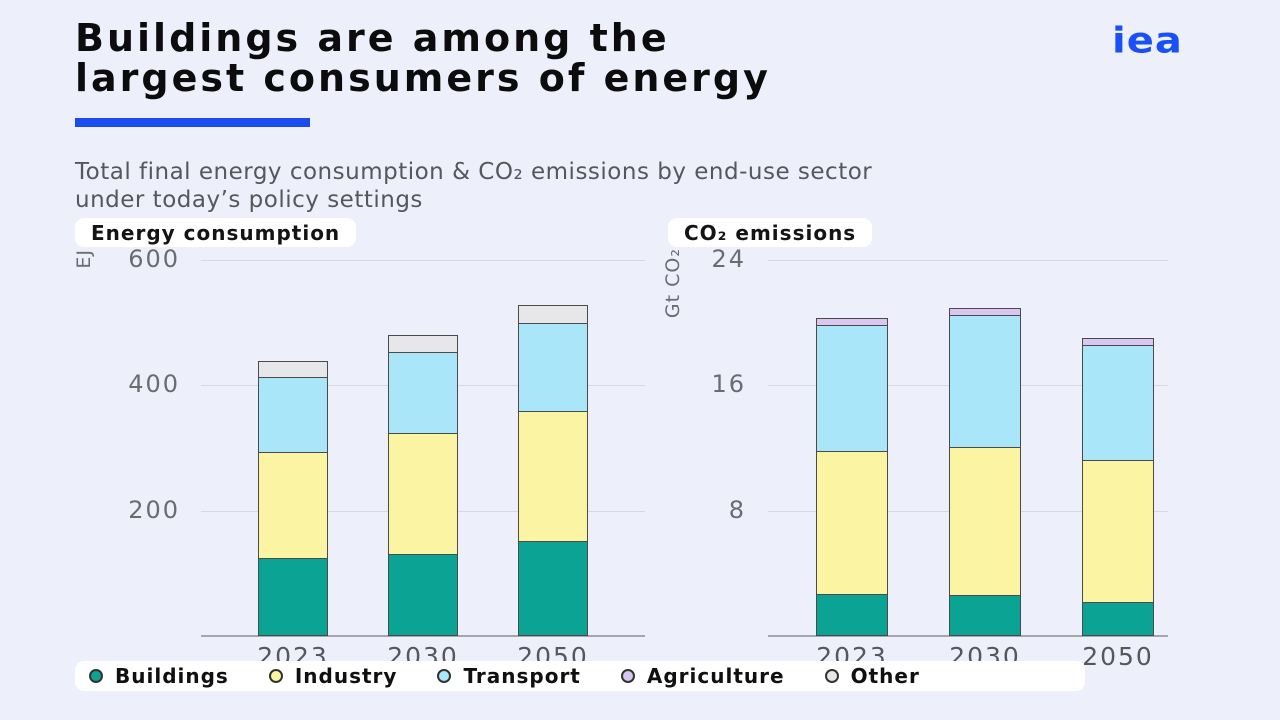 The height and width of the screenshot is (720, 1280). Describe the element at coordinates (172, 676) in the screenshot. I see `legend-label: Buildings` at that location.